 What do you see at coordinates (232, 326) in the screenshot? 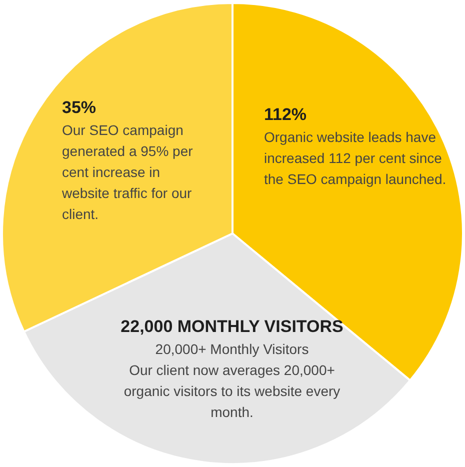
I see `slice-label: 22,000 MONTHLY VISITORS` at bounding box center [232, 326].